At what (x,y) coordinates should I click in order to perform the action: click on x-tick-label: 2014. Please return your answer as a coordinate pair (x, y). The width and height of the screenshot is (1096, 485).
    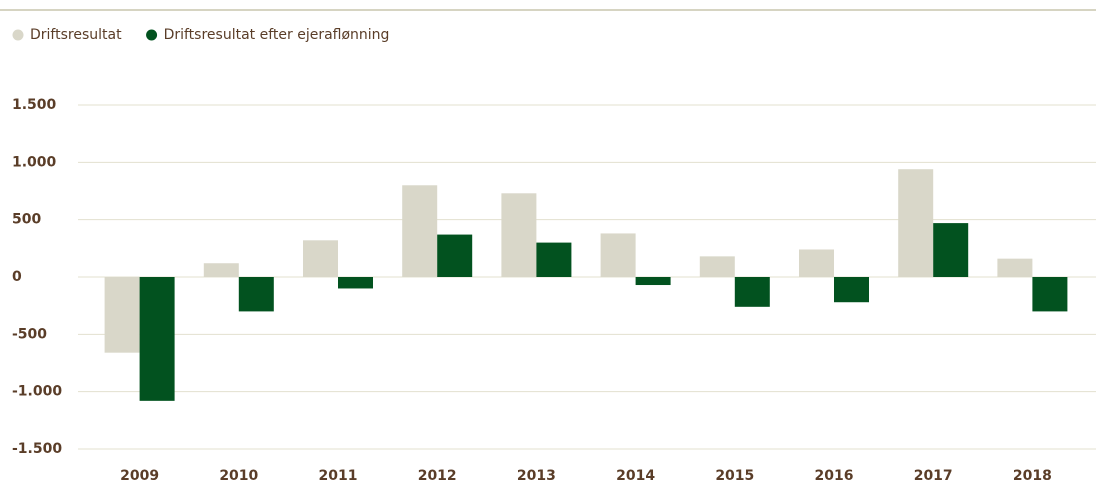
    Looking at the image, I should click on (635, 476).